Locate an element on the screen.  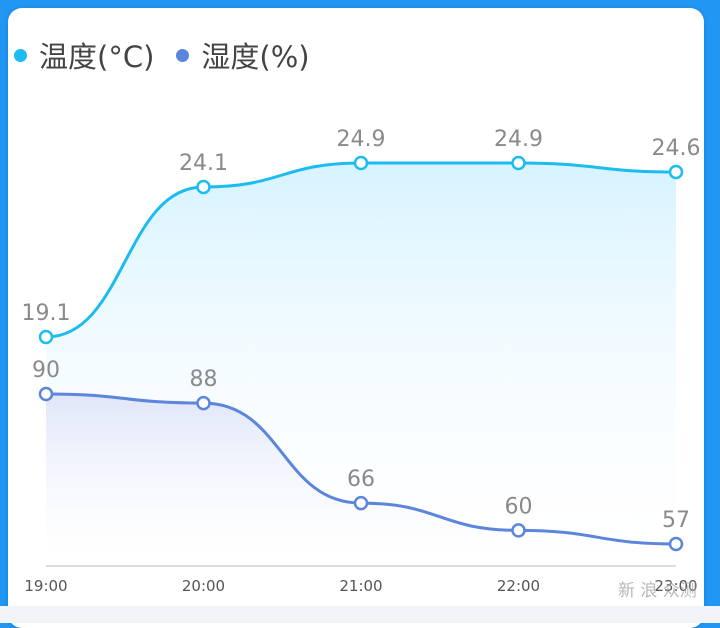
data-label-humidity-23:00: 57 is located at coordinates (676, 520).